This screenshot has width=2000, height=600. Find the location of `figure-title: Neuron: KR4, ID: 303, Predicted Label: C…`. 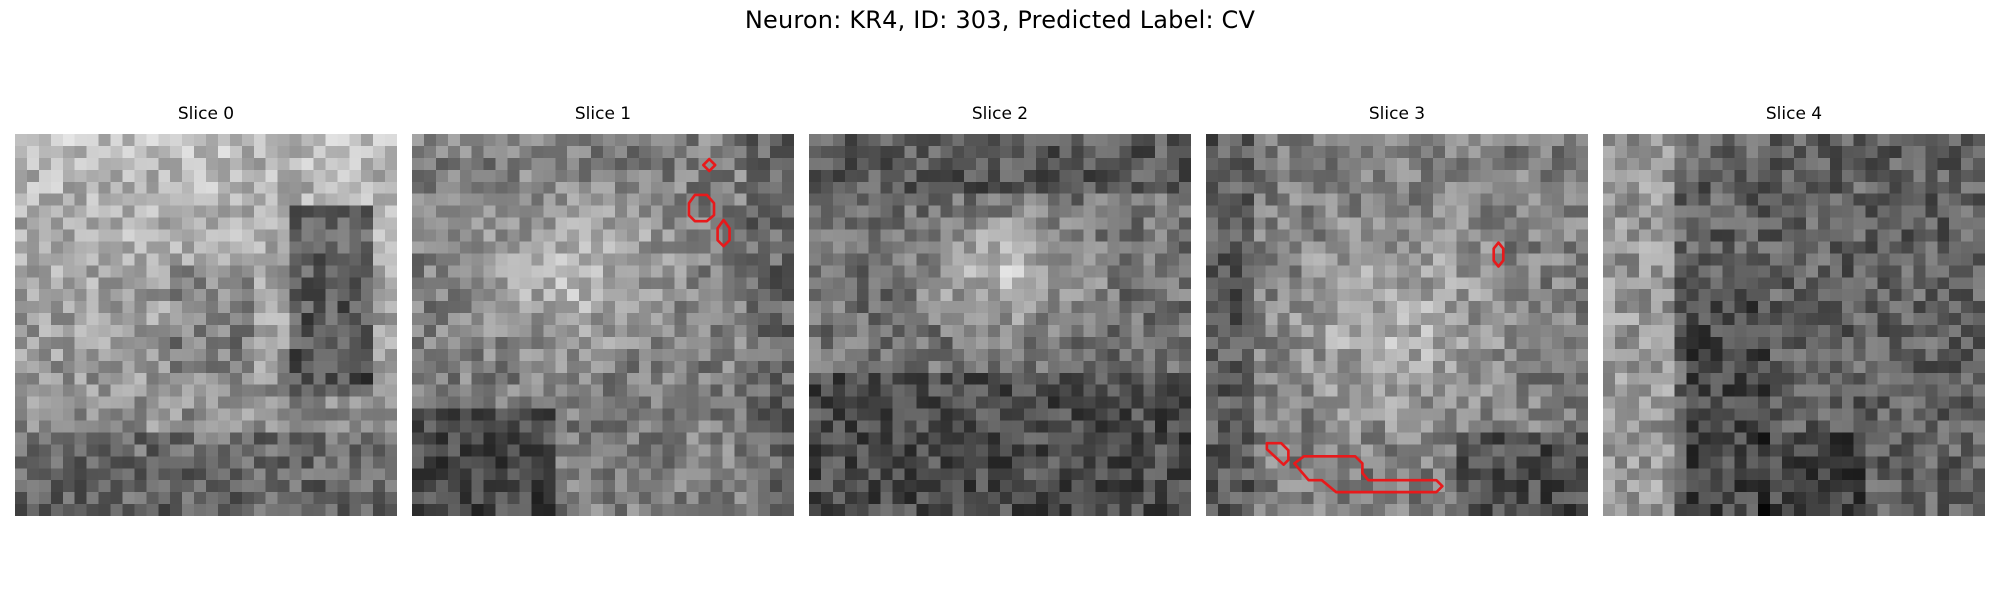

figure-title: Neuron: KR4, ID: 303, Predicted Label: C… is located at coordinates (1000, 20).